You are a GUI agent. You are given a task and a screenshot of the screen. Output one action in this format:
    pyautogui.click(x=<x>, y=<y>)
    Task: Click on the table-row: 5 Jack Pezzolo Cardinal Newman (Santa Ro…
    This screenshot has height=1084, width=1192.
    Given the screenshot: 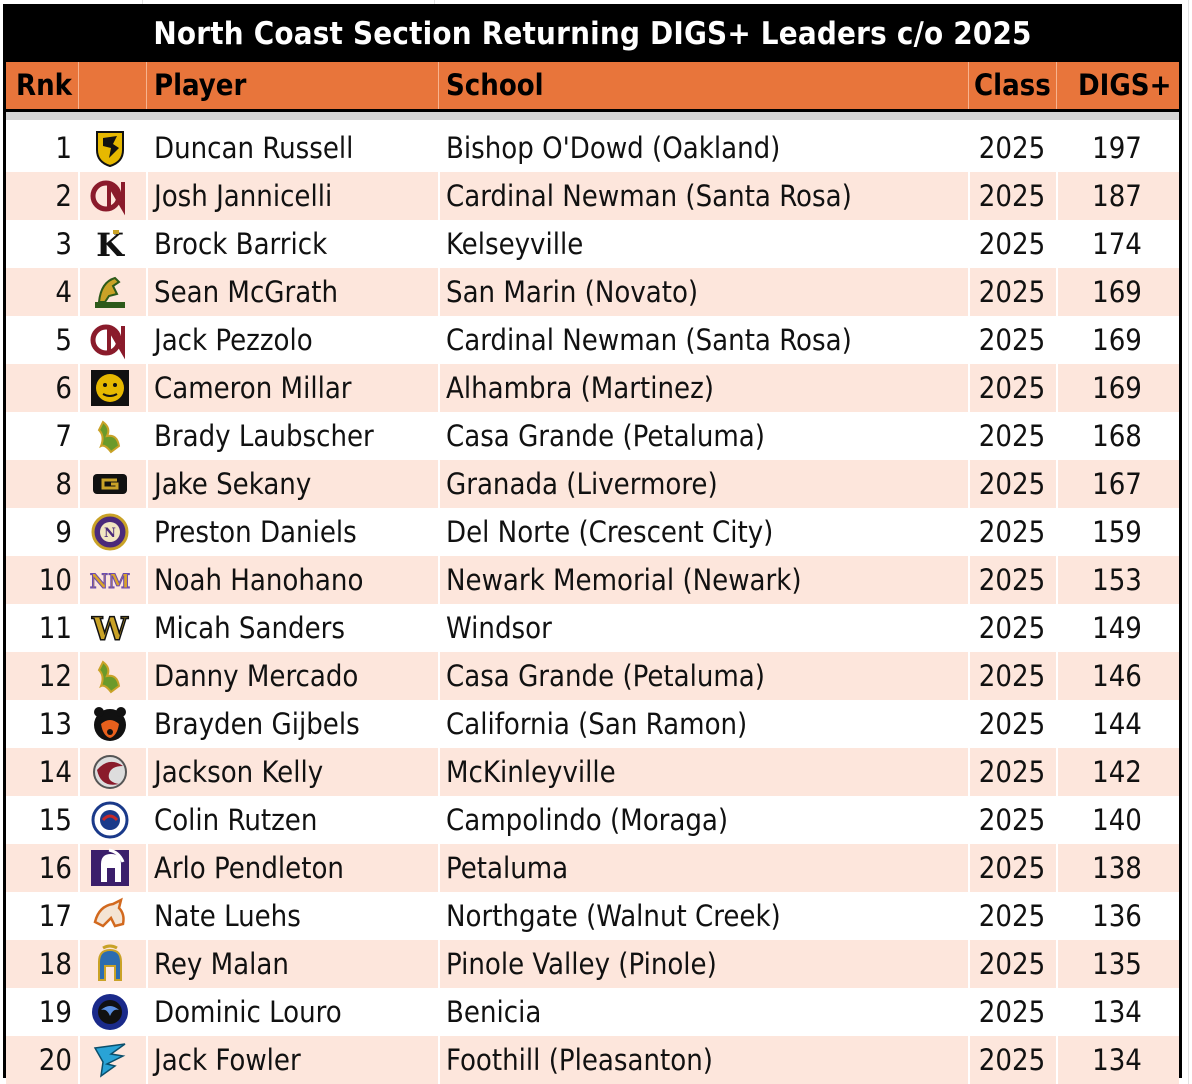 What is the action you would take?
    pyautogui.click(x=592, y=340)
    